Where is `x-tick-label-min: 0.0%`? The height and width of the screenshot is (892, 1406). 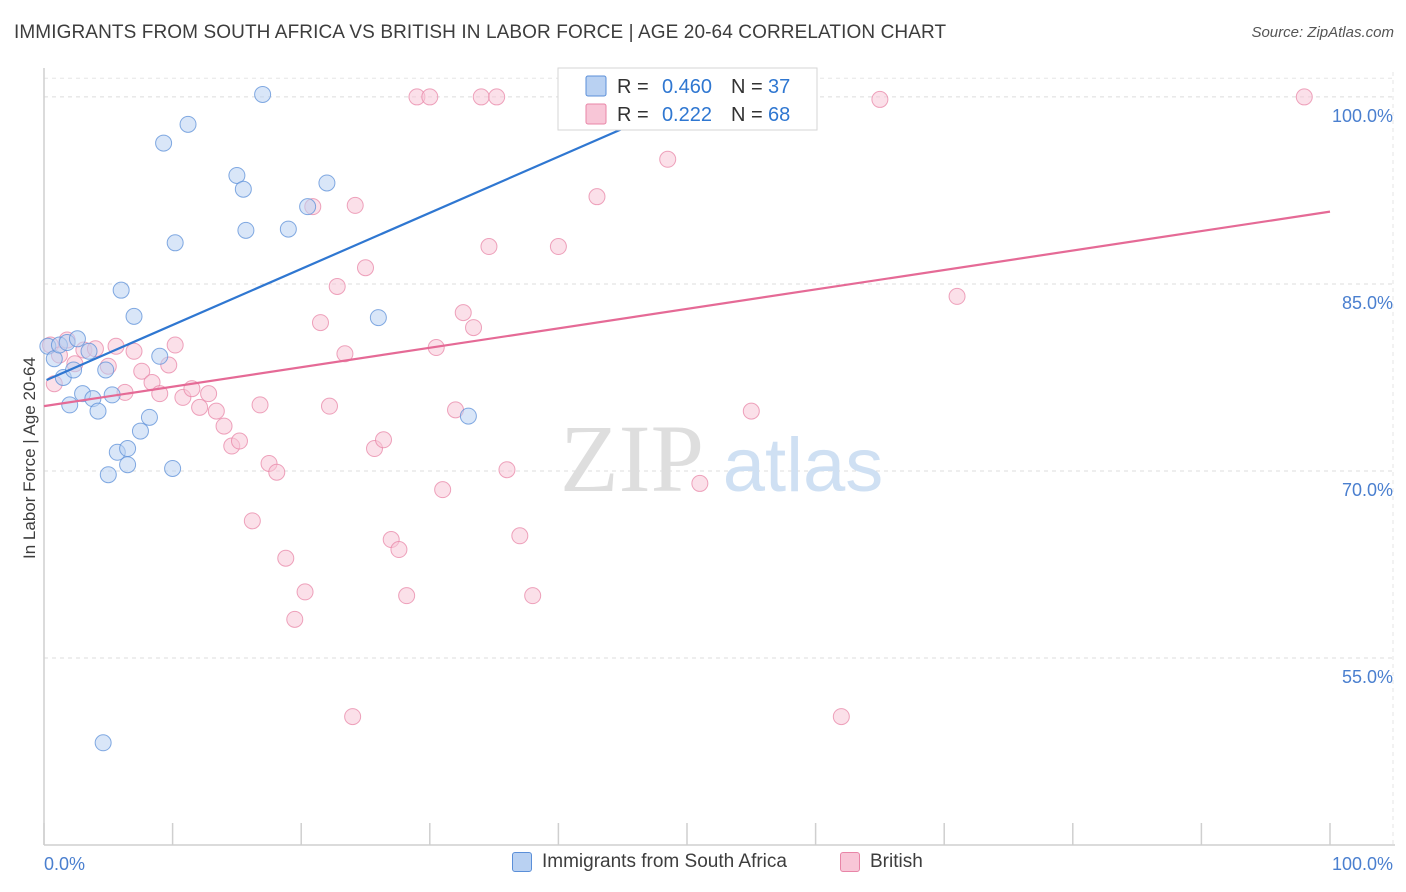 x-tick-label-min: 0.0% is located at coordinates (64, 864).